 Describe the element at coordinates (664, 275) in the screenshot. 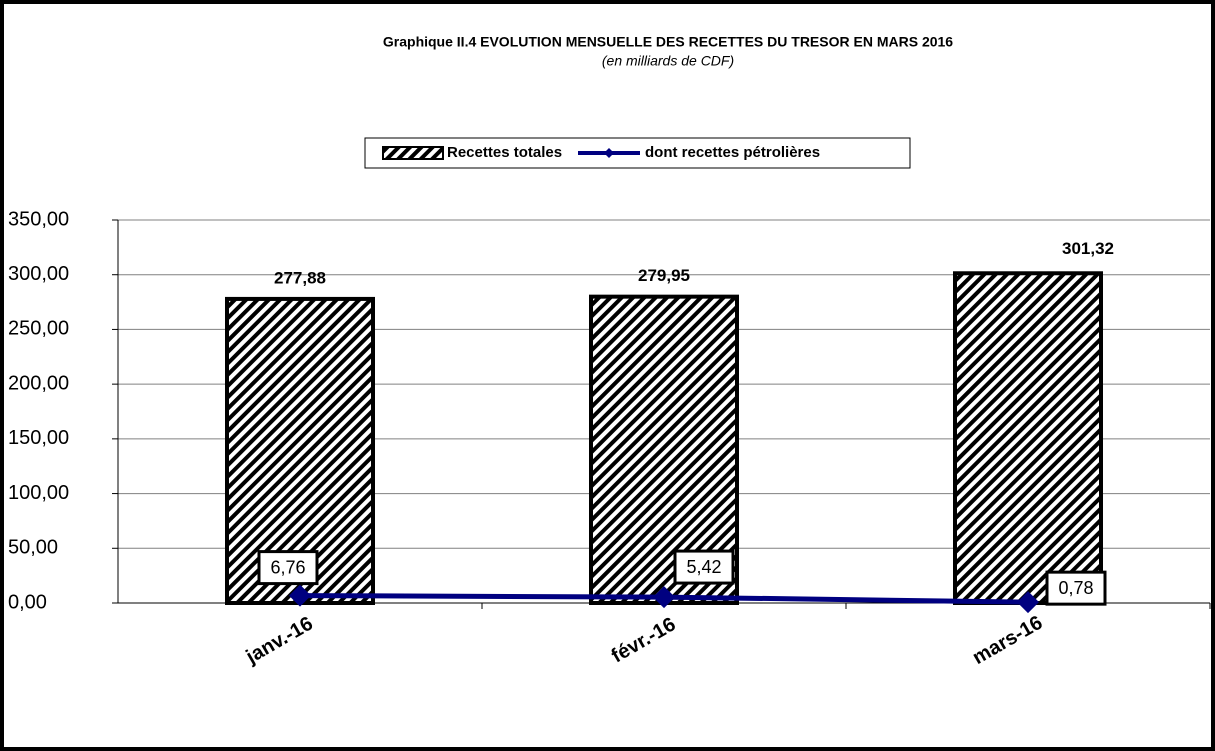

I see `bar-value-label: 279,95` at that location.